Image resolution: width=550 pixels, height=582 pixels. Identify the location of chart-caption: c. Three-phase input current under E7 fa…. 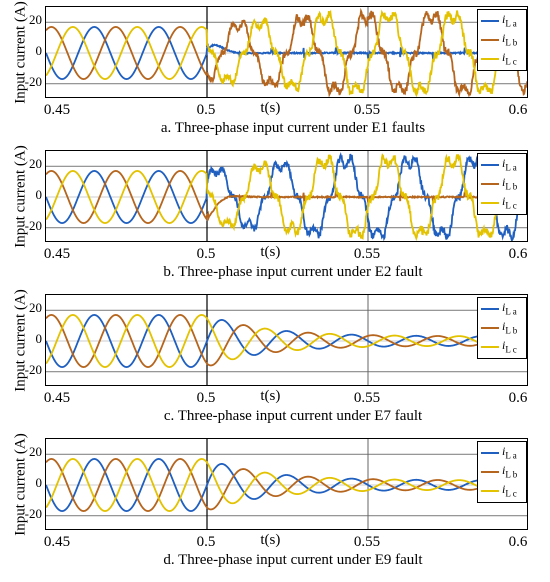
(293, 416).